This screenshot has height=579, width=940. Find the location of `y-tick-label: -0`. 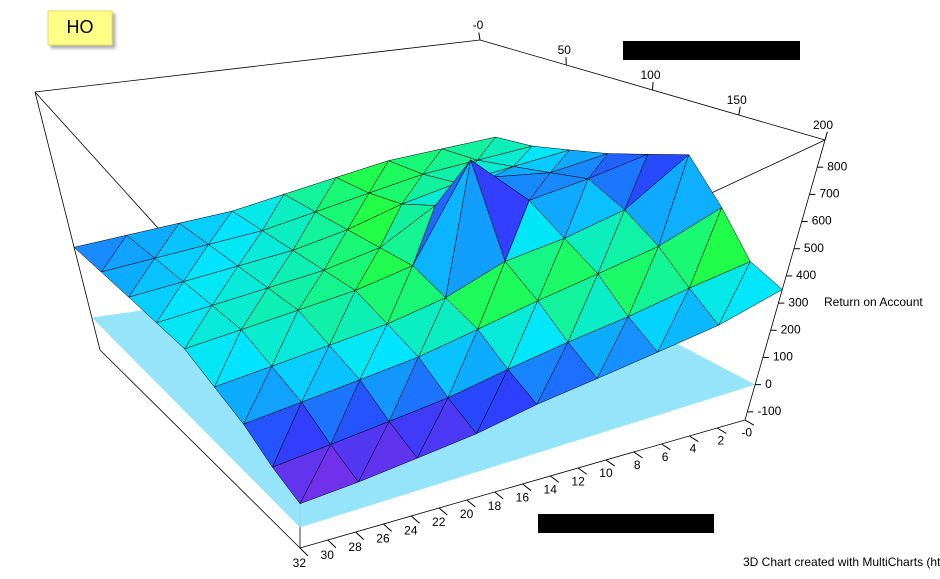

y-tick-label: -0 is located at coordinates (746, 432).